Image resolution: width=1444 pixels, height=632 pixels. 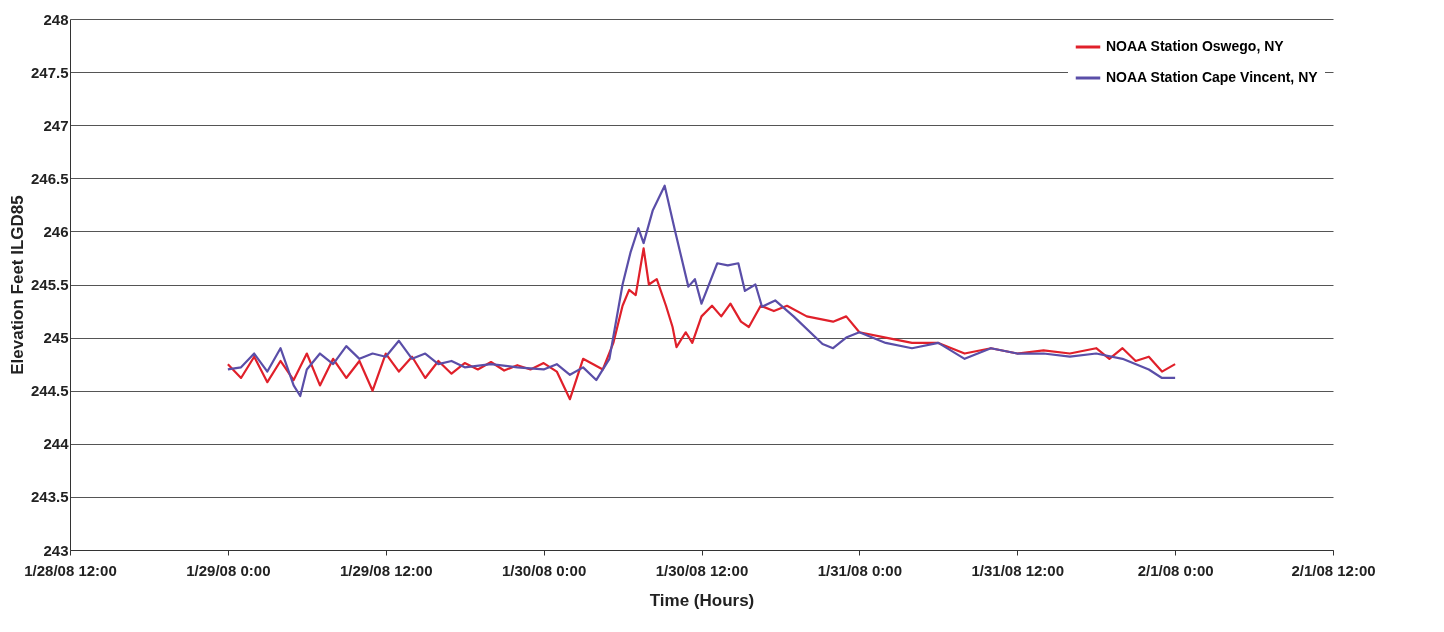 I want to click on y-tick-label: 245.5, so click(x=49, y=284).